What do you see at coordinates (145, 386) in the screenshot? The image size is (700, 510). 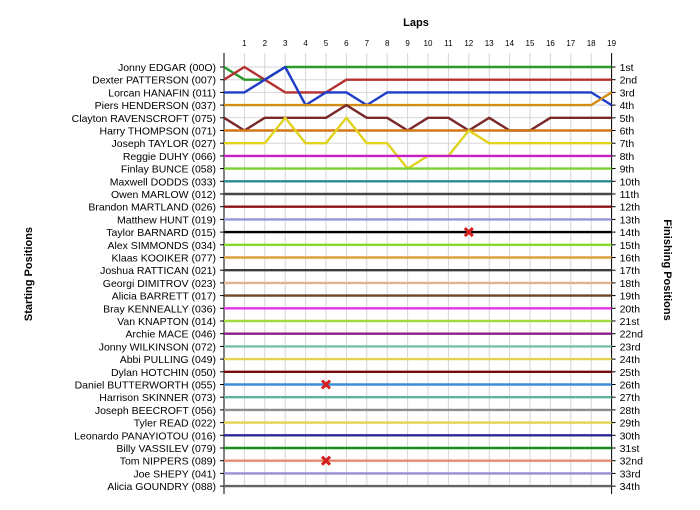 I see `starting-label: Daniel BUTTERWORTH (055)` at bounding box center [145, 386].